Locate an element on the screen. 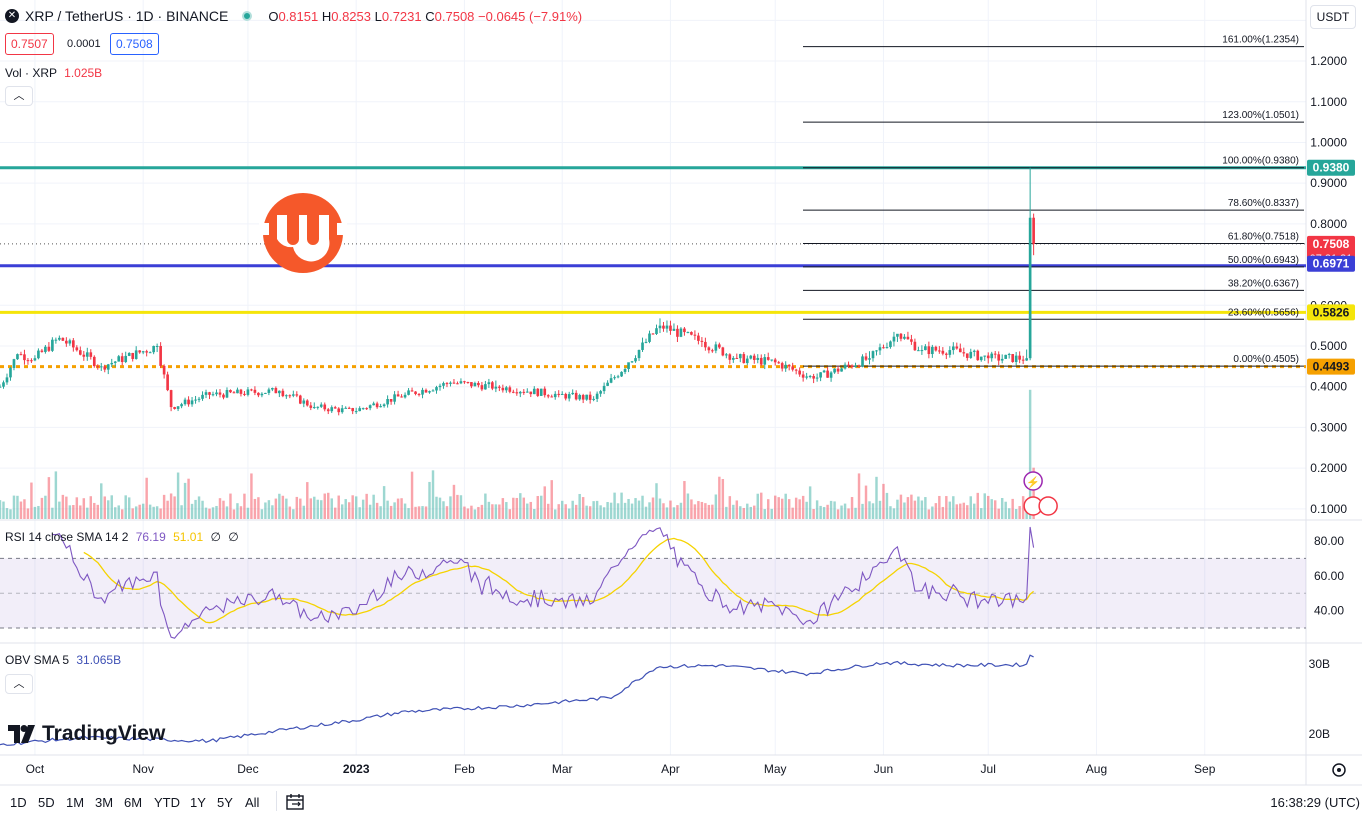 The height and width of the screenshot is (819, 1362). collapse-obv-button: ︿ is located at coordinates (19, 684).